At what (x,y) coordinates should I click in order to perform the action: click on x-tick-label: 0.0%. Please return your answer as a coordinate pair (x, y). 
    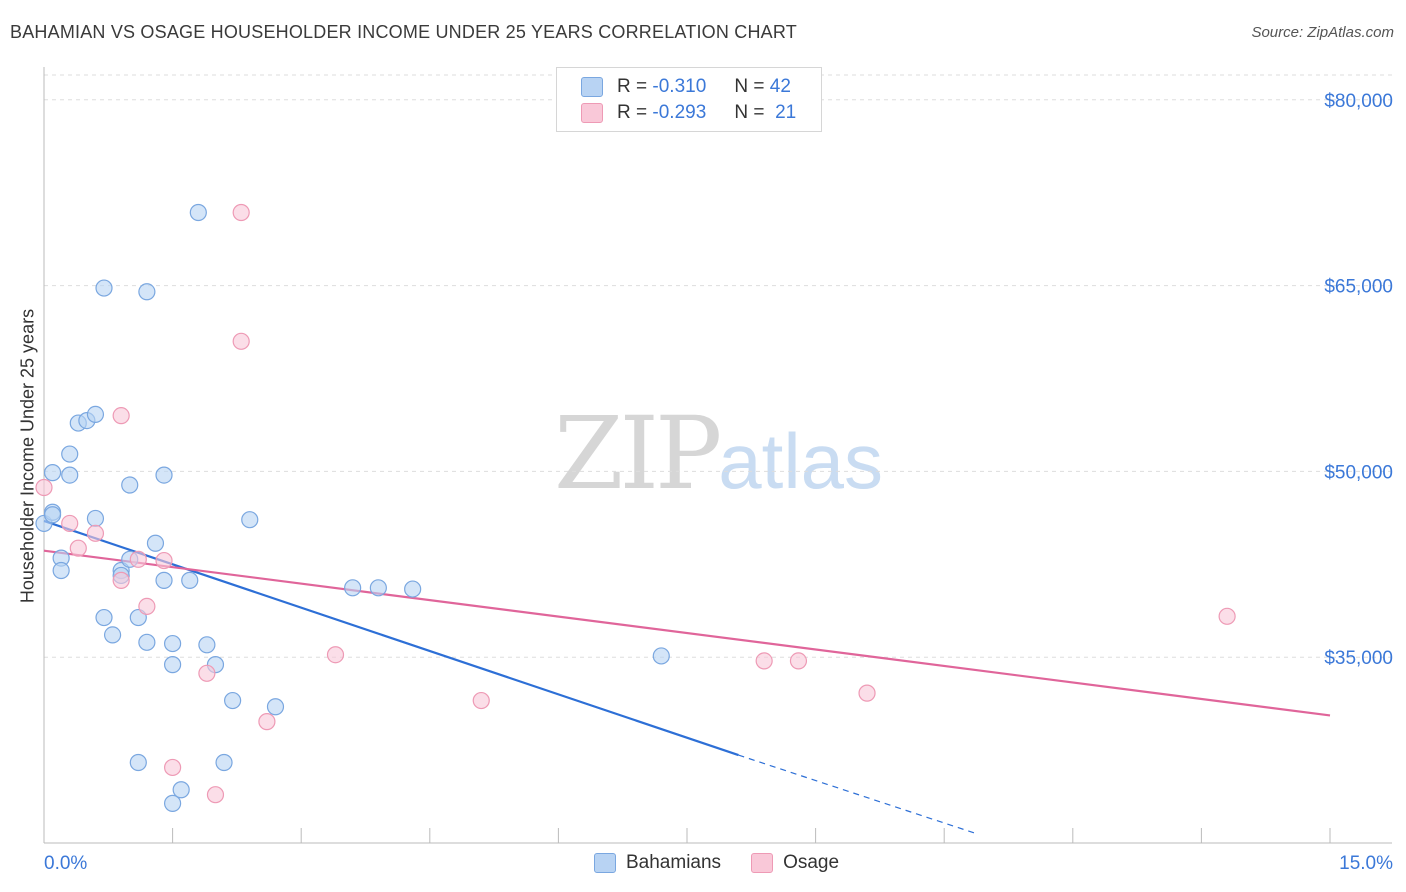
    Looking at the image, I should click on (65, 863).